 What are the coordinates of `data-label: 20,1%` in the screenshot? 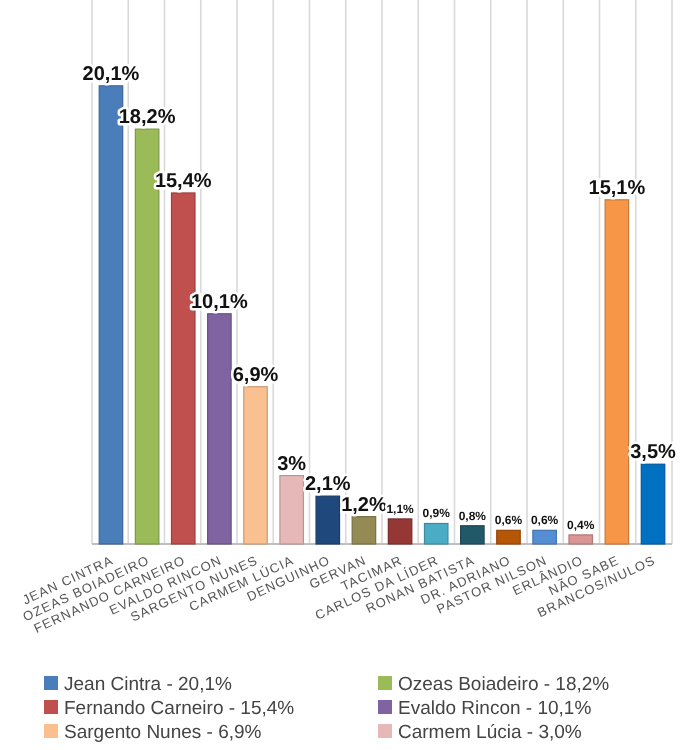 It's located at (111, 74).